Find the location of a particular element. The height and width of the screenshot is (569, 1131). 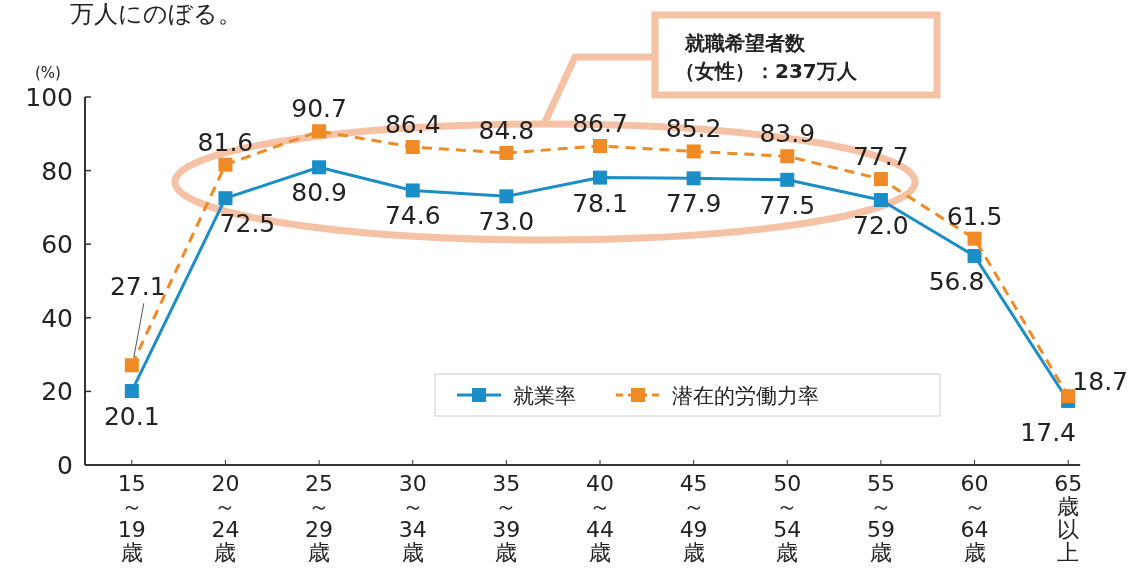

data-label: 61.5 is located at coordinates (974, 216).